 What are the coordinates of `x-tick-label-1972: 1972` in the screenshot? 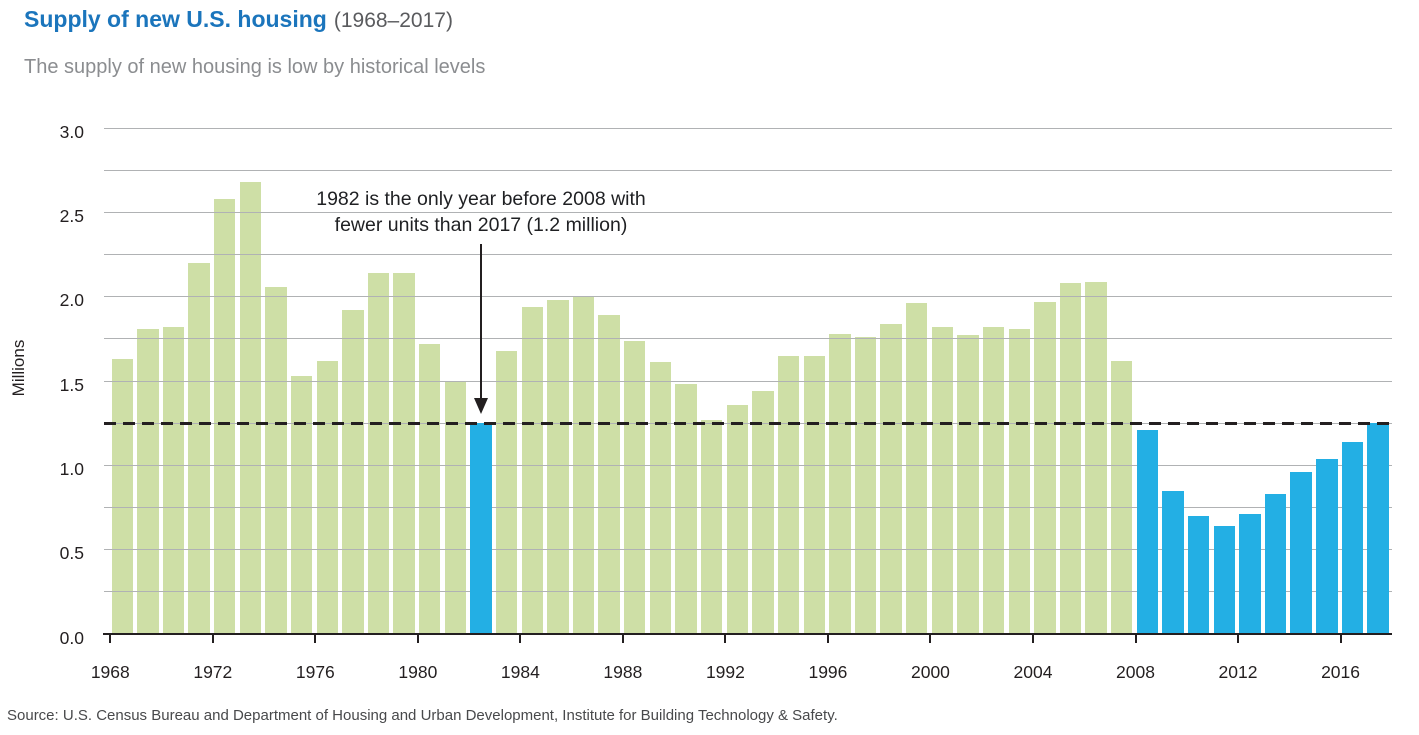 It's located at (213, 672).